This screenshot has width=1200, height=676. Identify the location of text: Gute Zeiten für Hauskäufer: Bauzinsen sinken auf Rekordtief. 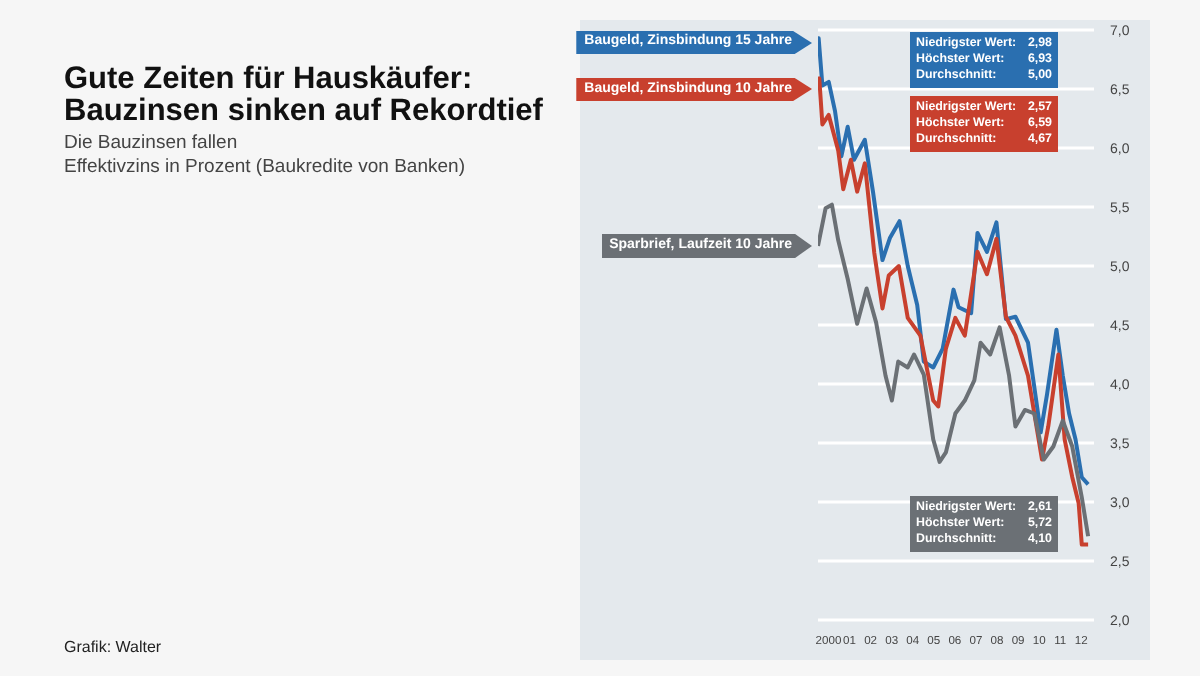
(303, 95).